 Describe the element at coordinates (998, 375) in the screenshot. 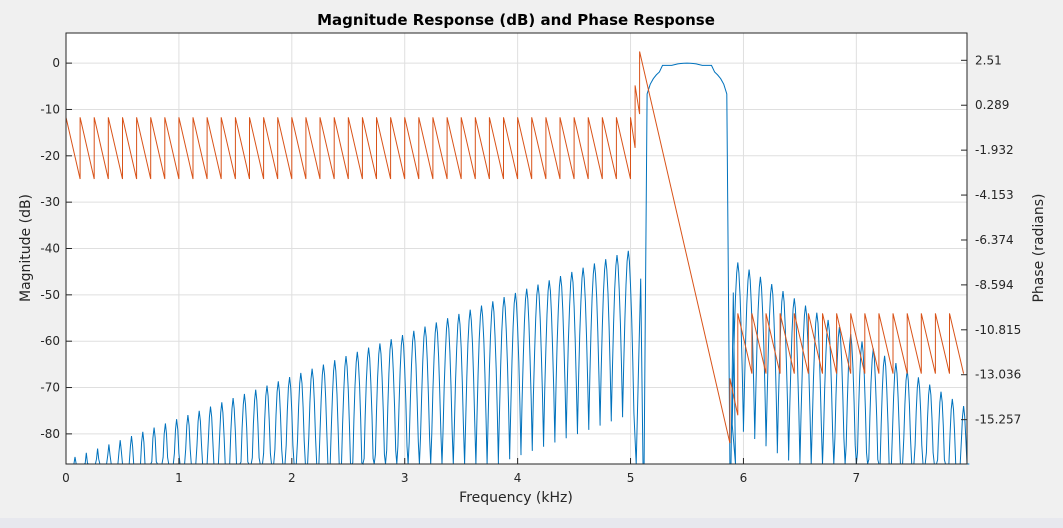

I see `y-right-tick-label: -13.036` at that location.